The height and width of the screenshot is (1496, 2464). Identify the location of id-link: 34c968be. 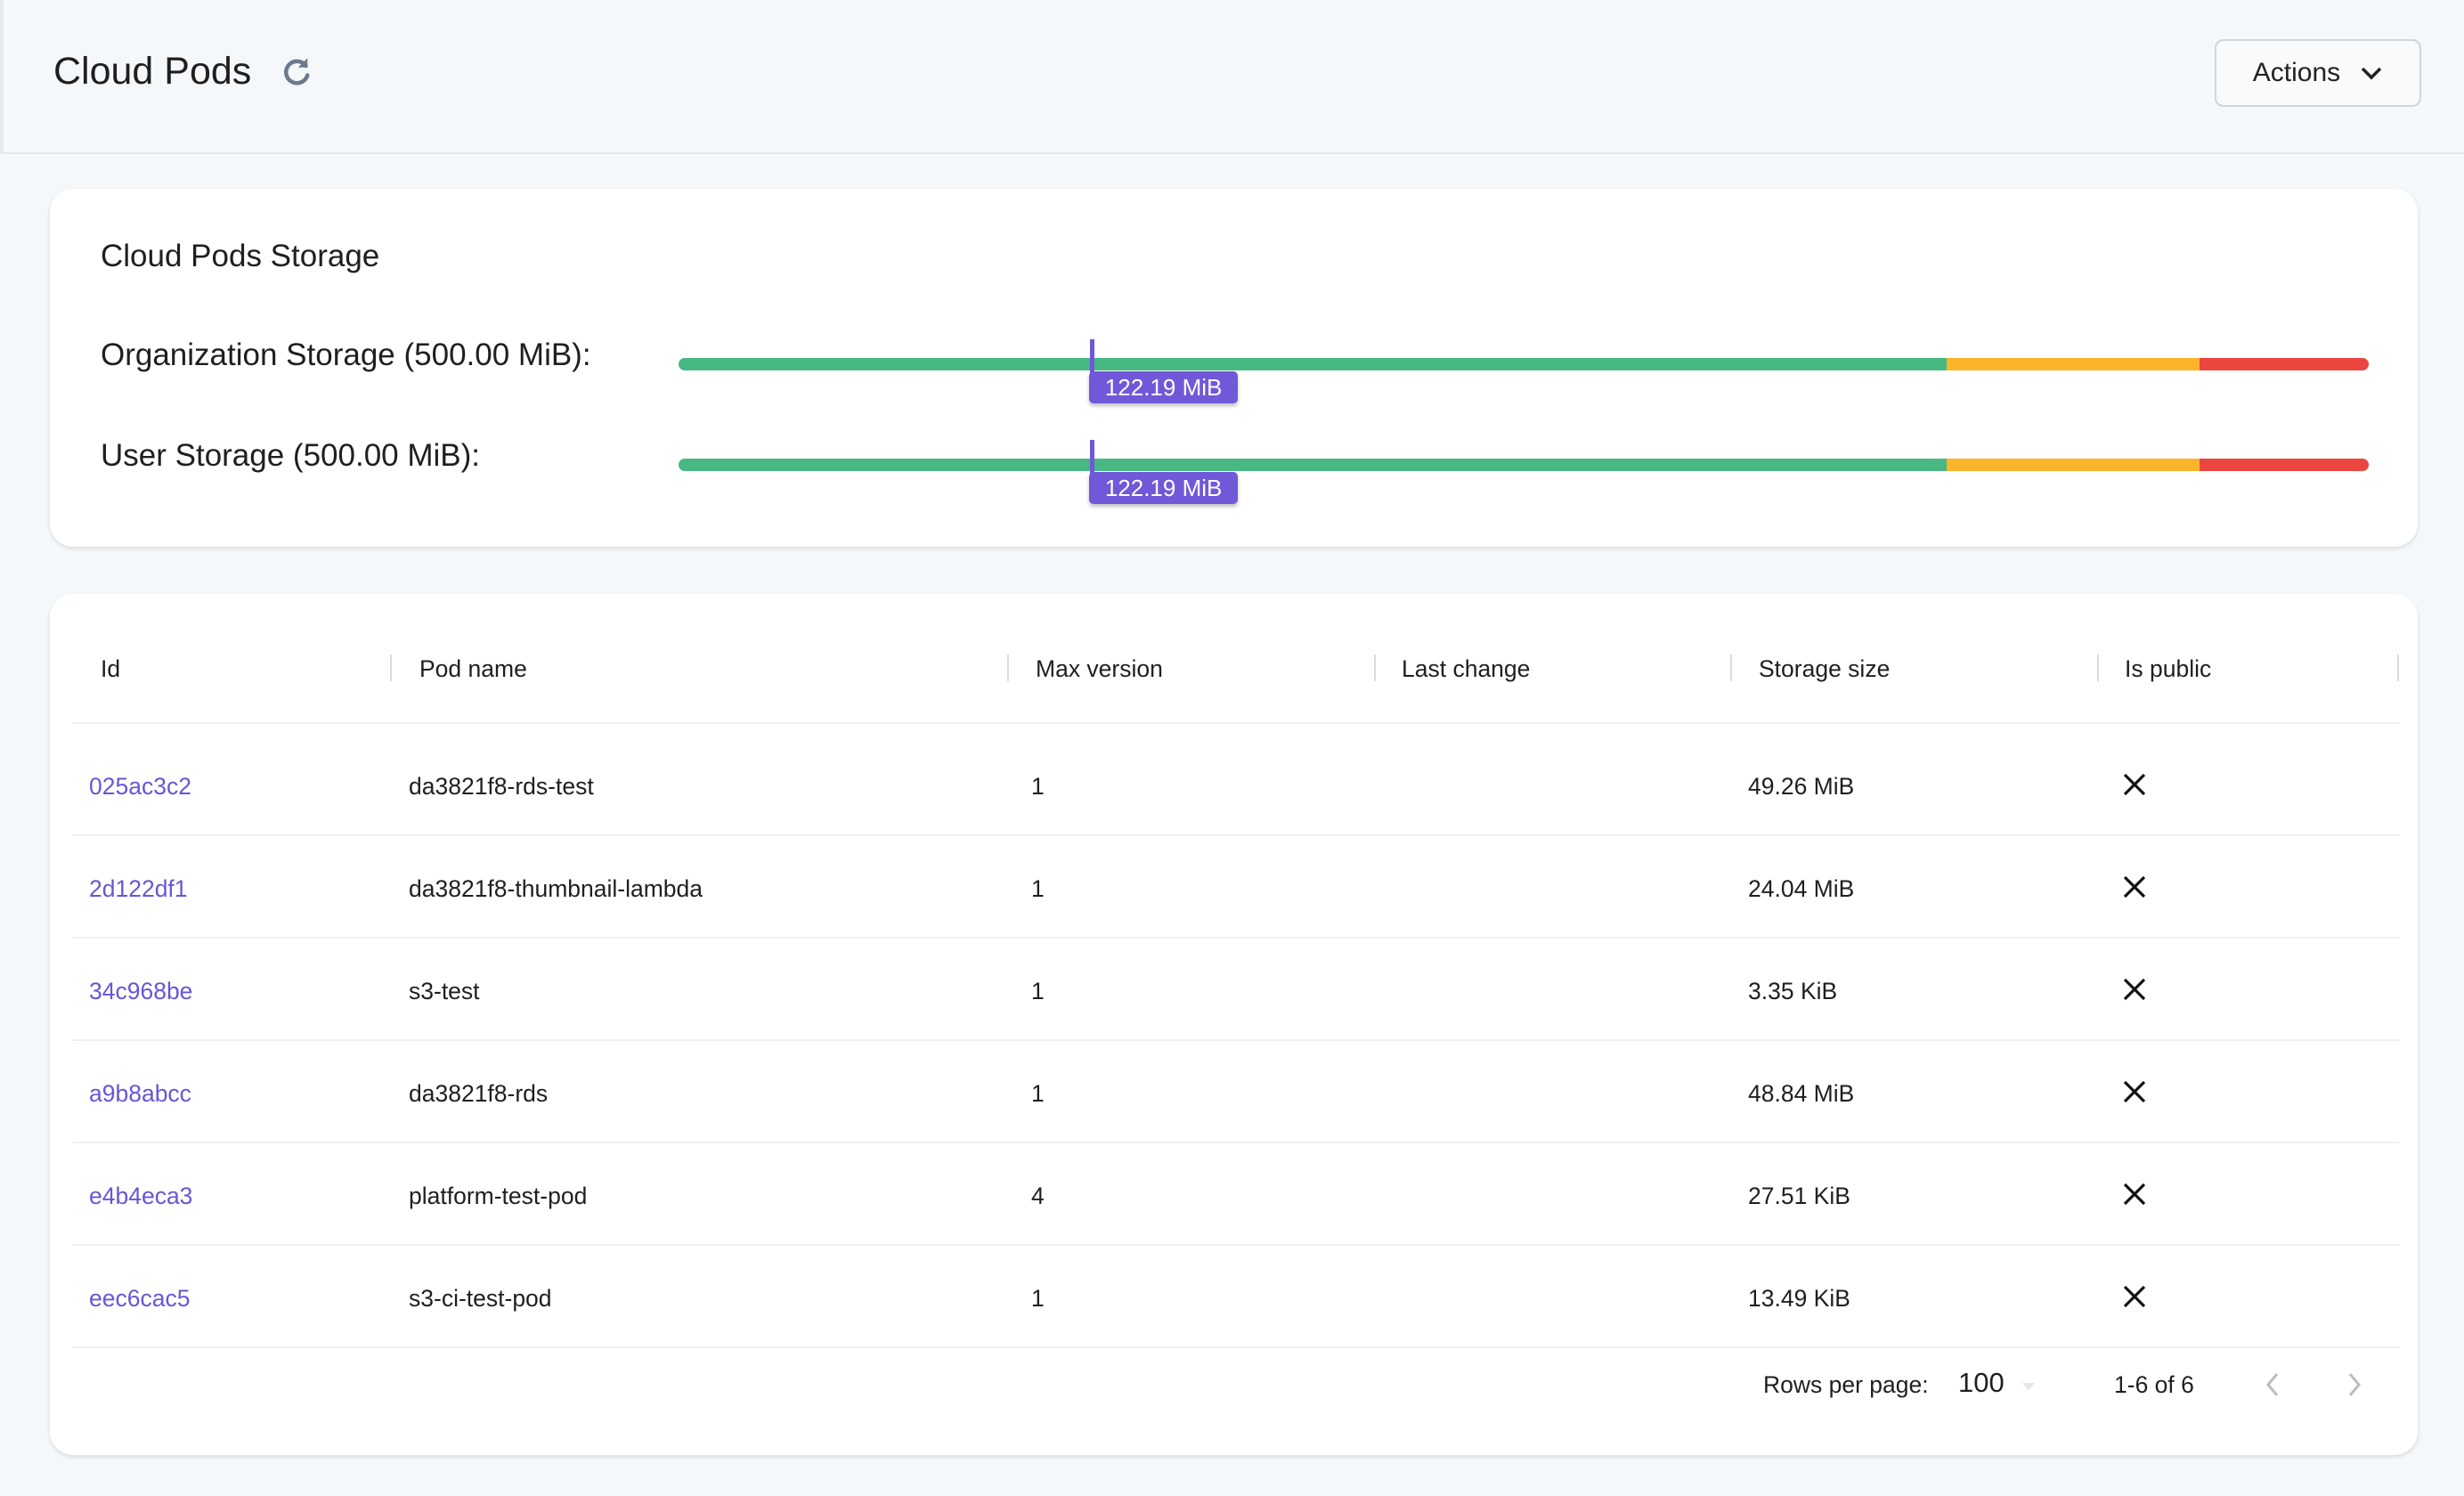
(141, 991).